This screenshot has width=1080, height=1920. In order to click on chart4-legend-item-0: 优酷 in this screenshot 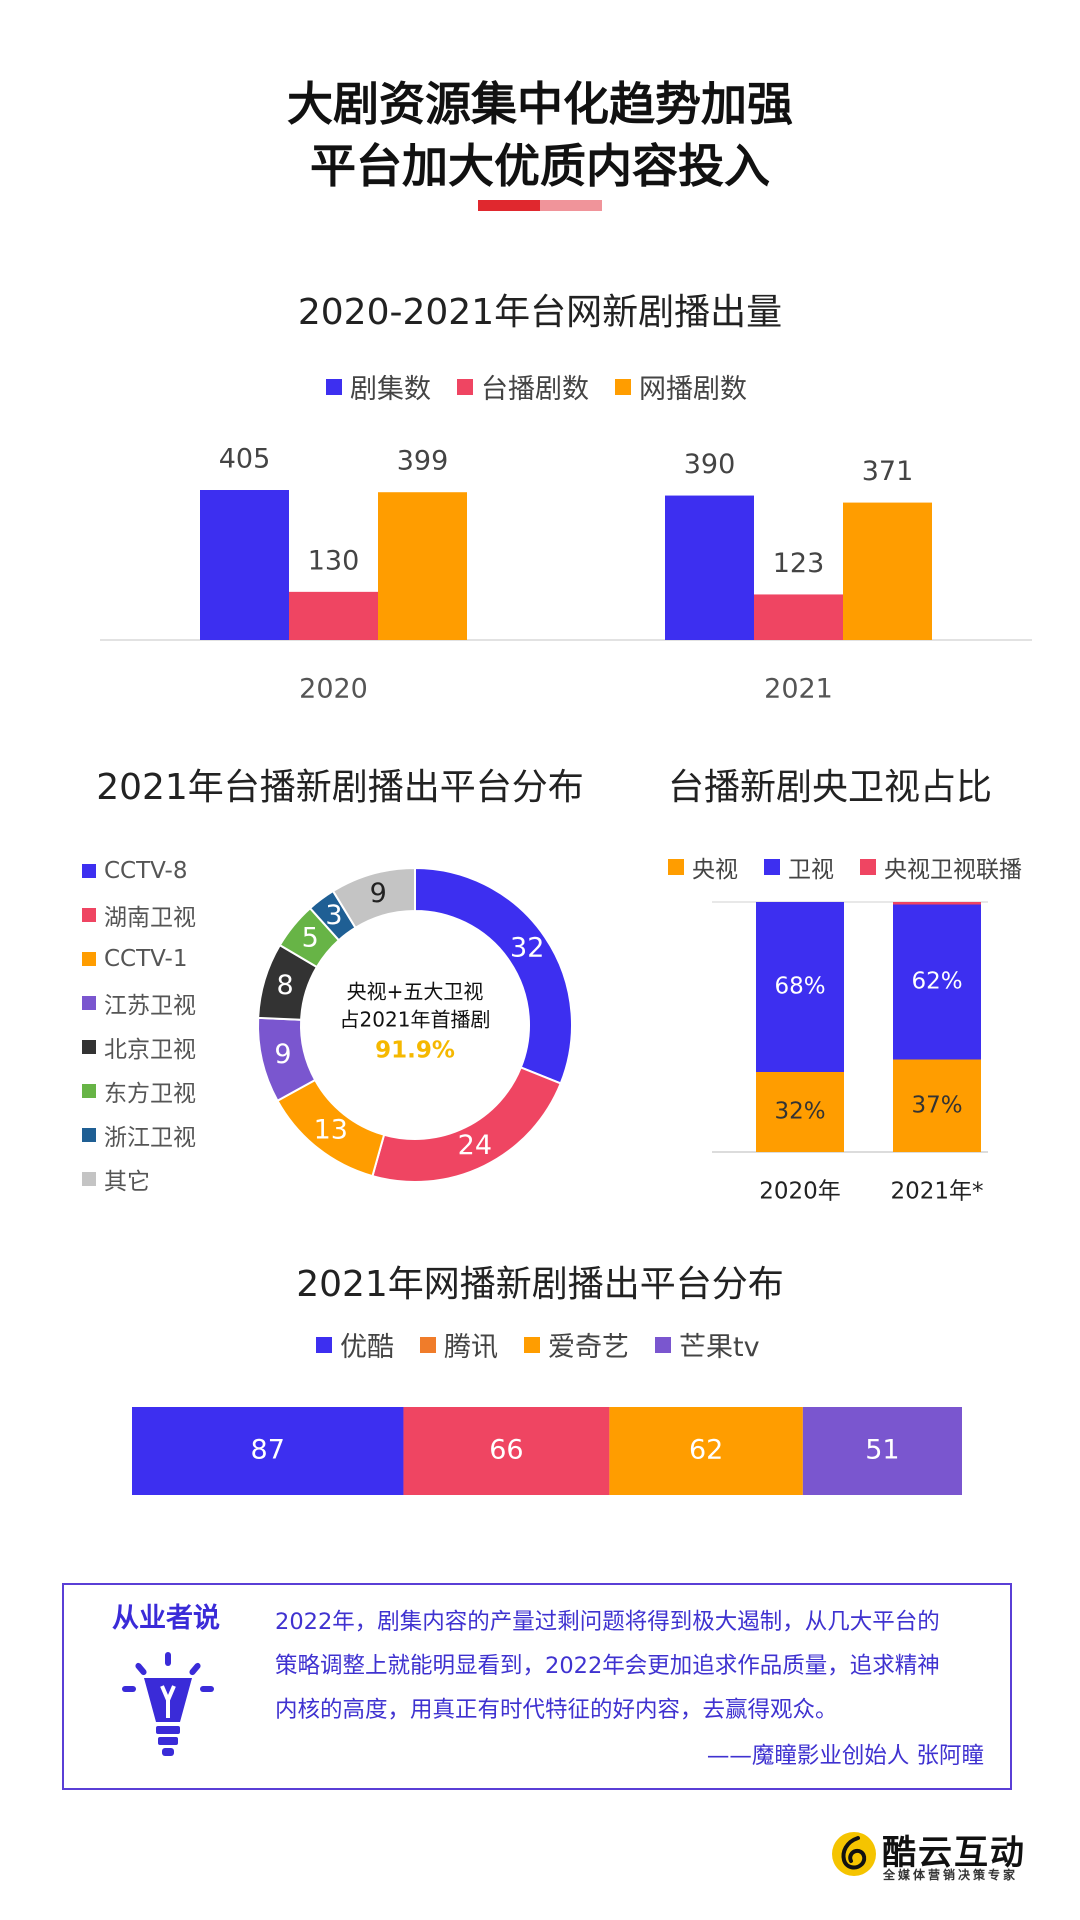, I will do `click(355, 1344)`.